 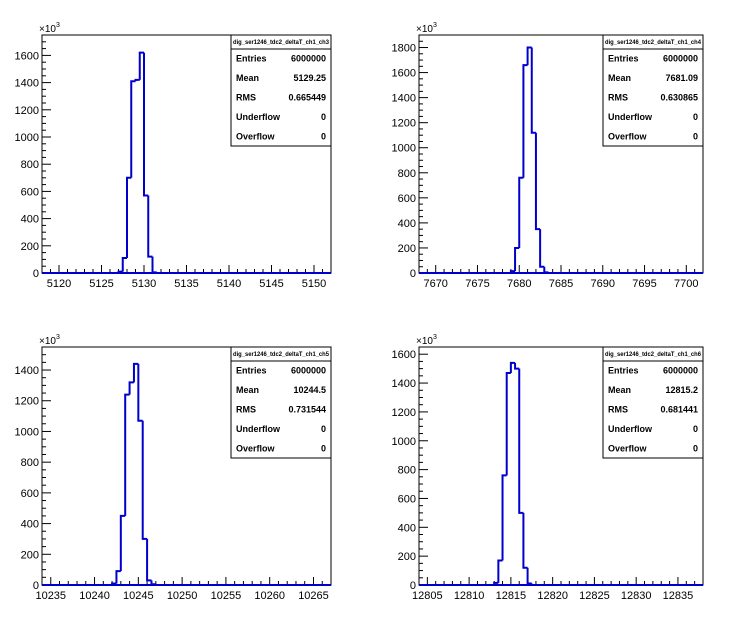 I want to click on x-tick-label: 5140, so click(x=229, y=284).